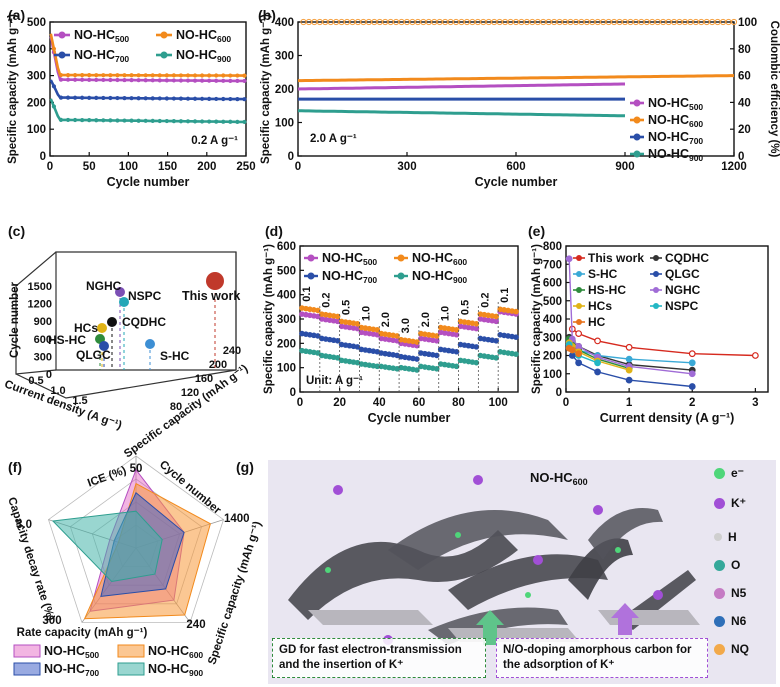 This screenshot has height=687, width=780. What do you see at coordinates (311, 276) in the screenshot?
I see `panel-d-legend-marker` at bounding box center [311, 276].